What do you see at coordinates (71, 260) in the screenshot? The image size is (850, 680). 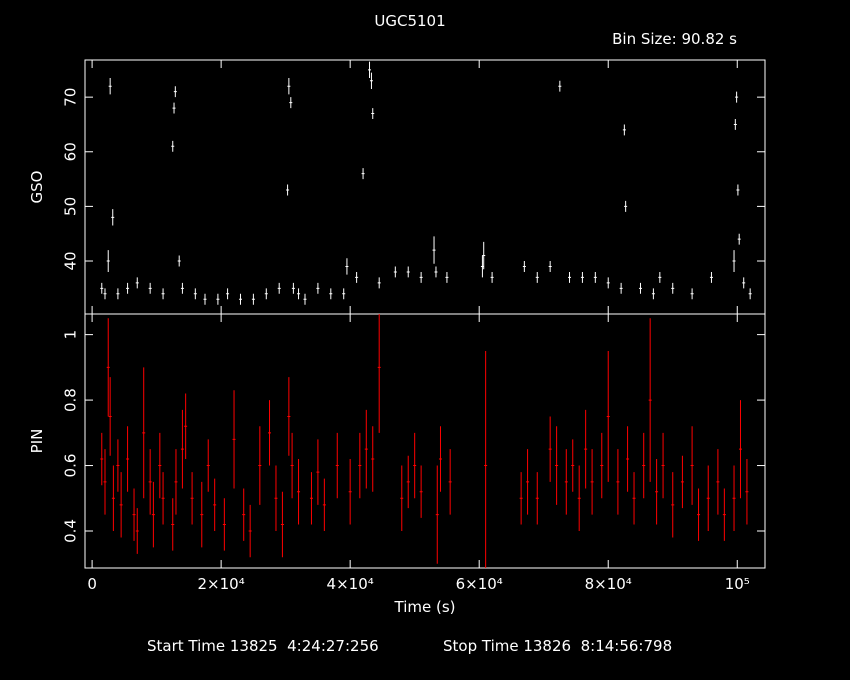 I see `y-tick-label: 40` at bounding box center [71, 260].